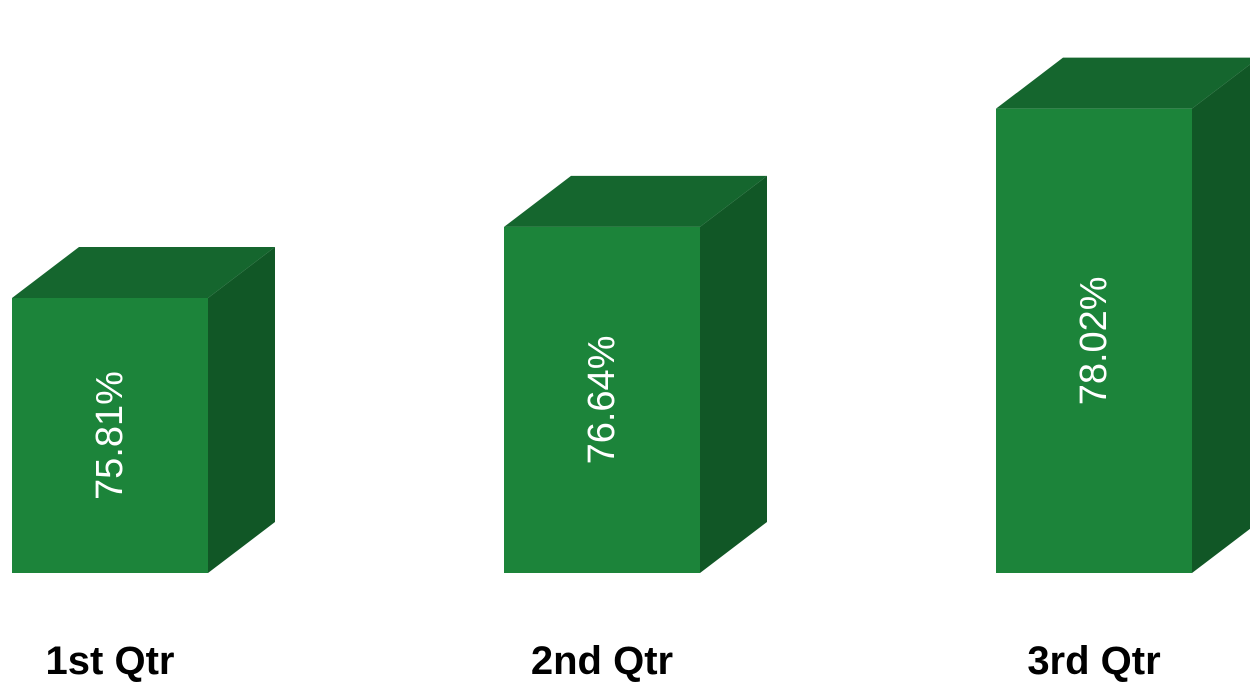  What do you see at coordinates (602, 661) in the screenshot?
I see `category-label: 2nd Qtr` at bounding box center [602, 661].